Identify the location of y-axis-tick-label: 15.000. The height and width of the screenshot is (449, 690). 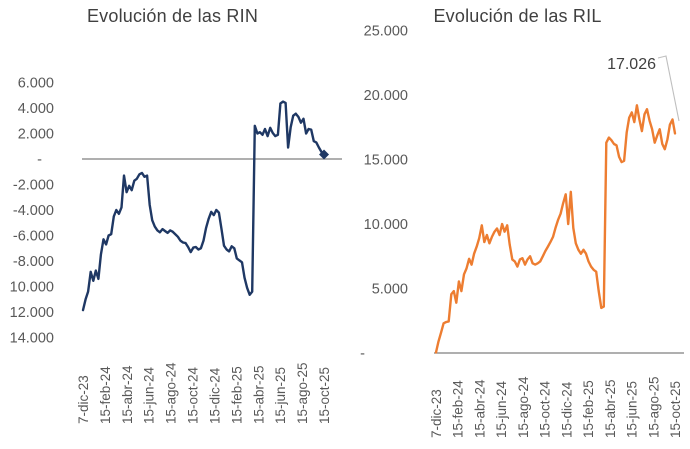
(386, 161).